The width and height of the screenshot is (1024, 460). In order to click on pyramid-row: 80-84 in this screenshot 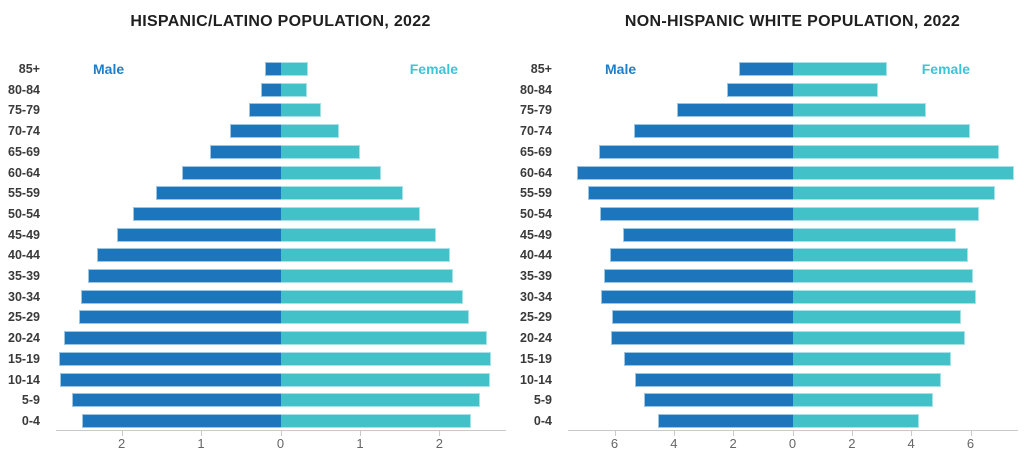, I will do `click(256, 89)`.